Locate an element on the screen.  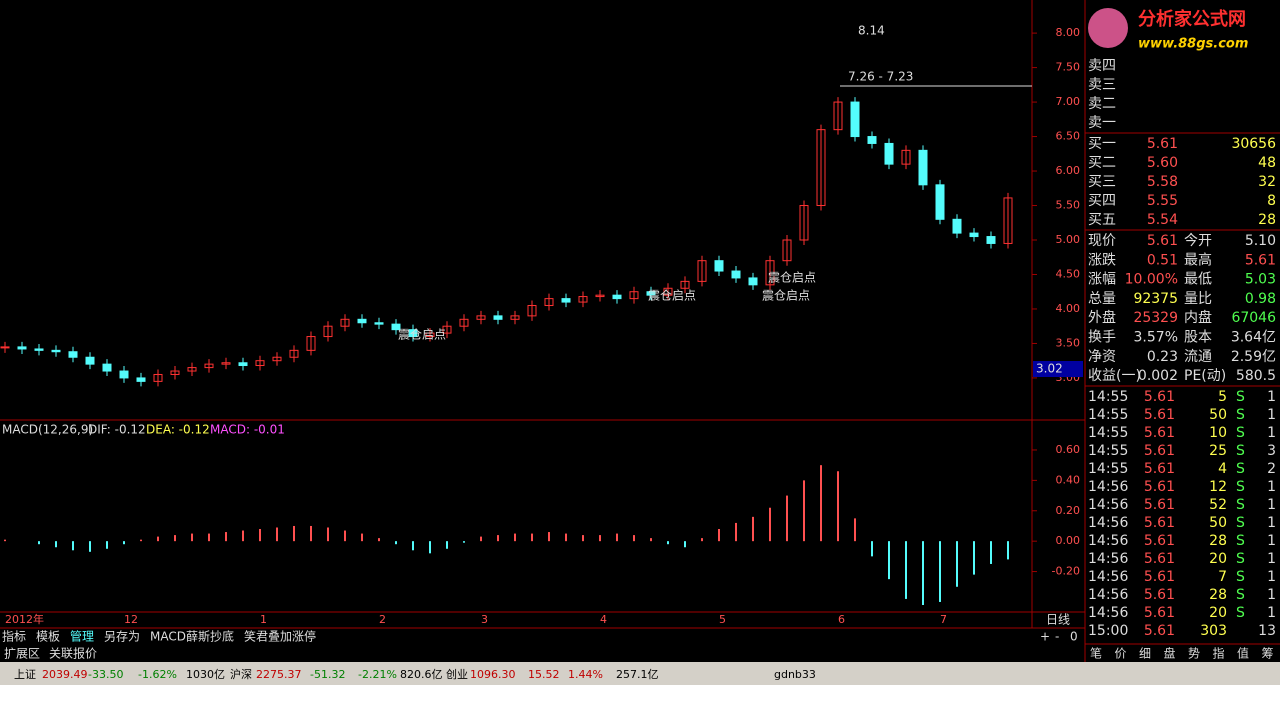
y-tick-label: 4.00 is located at coordinates (1068, 308).